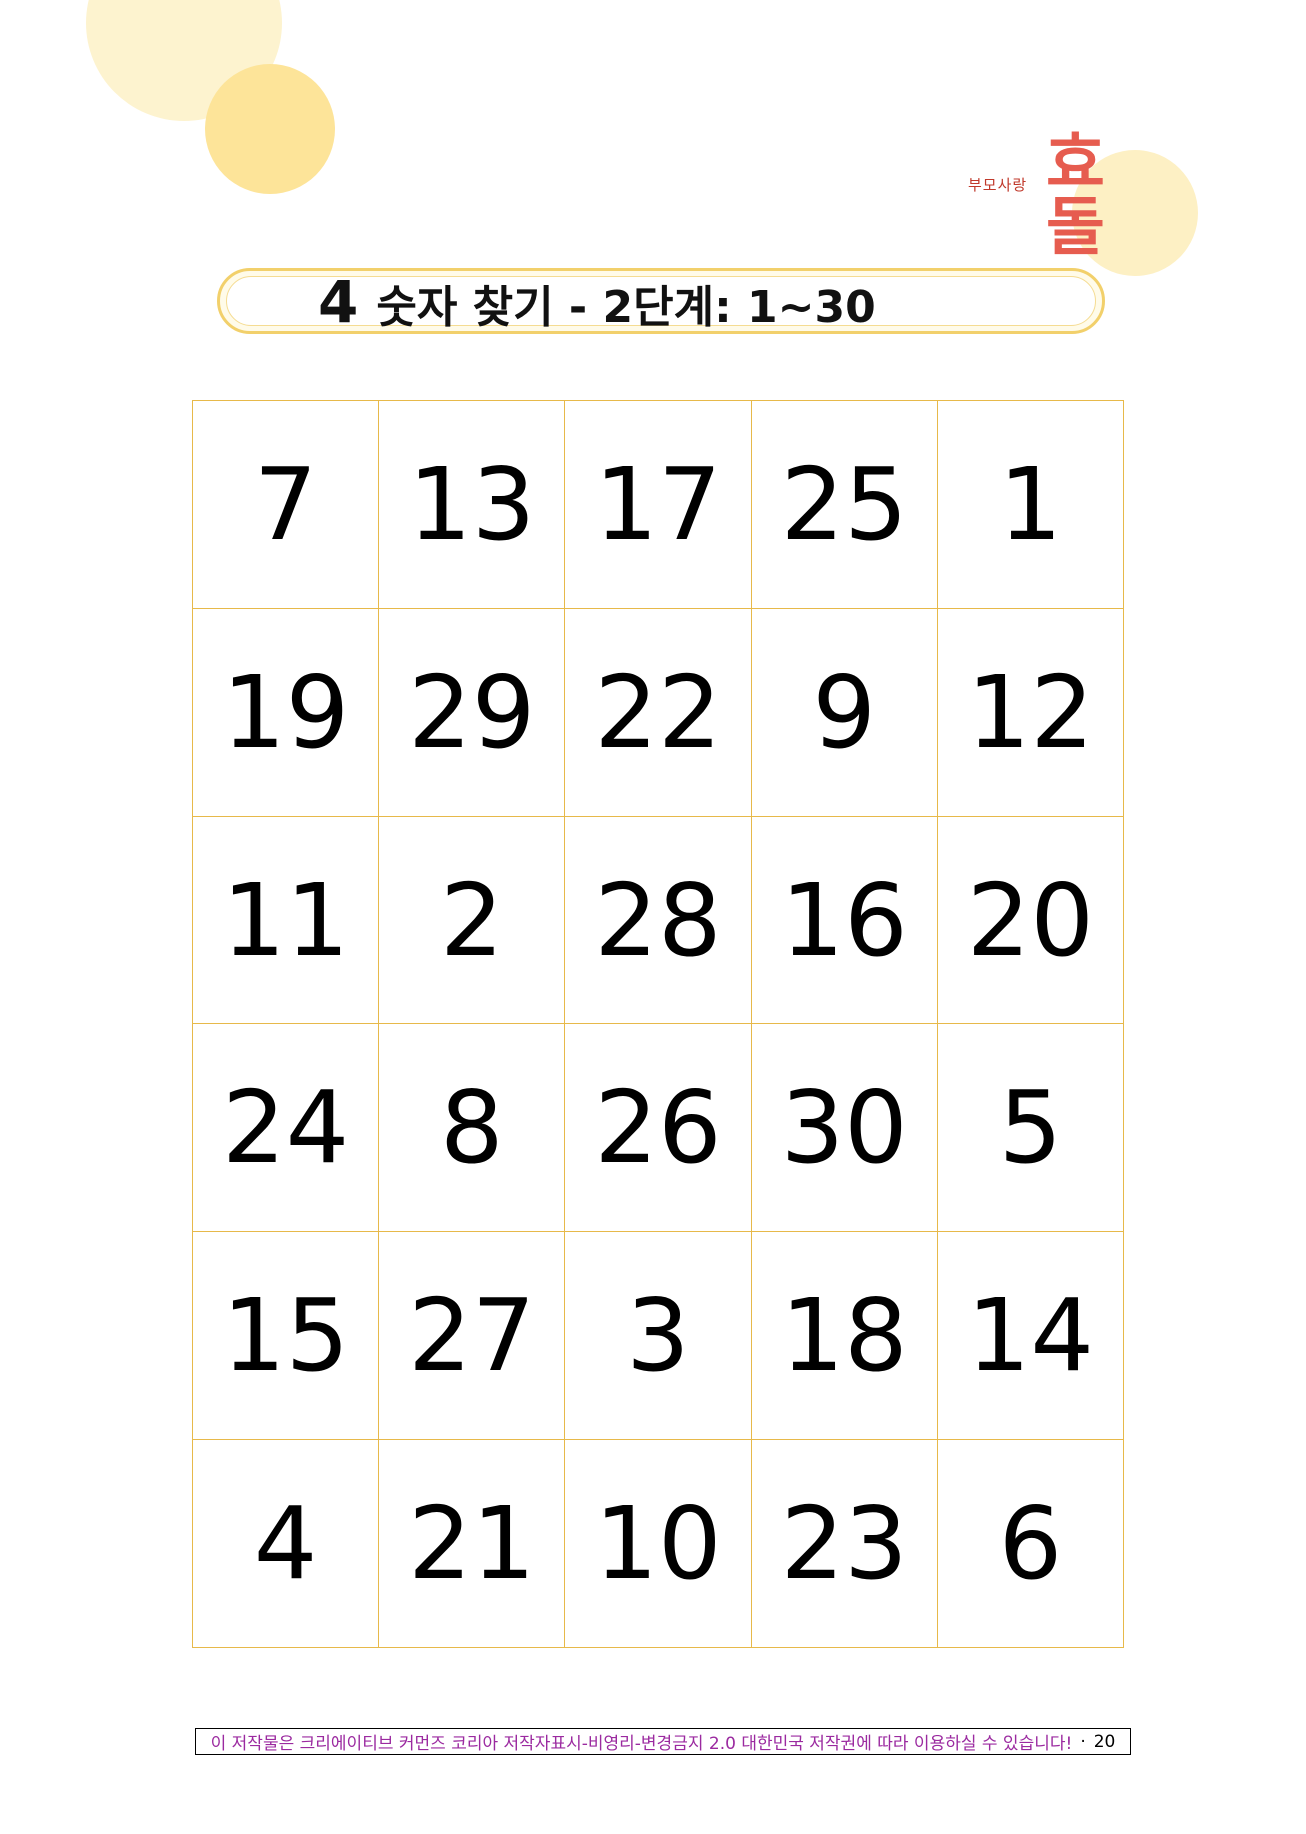  What do you see at coordinates (998, 185) in the screenshot?
I see `logo-small-text: 부모사랑` at bounding box center [998, 185].